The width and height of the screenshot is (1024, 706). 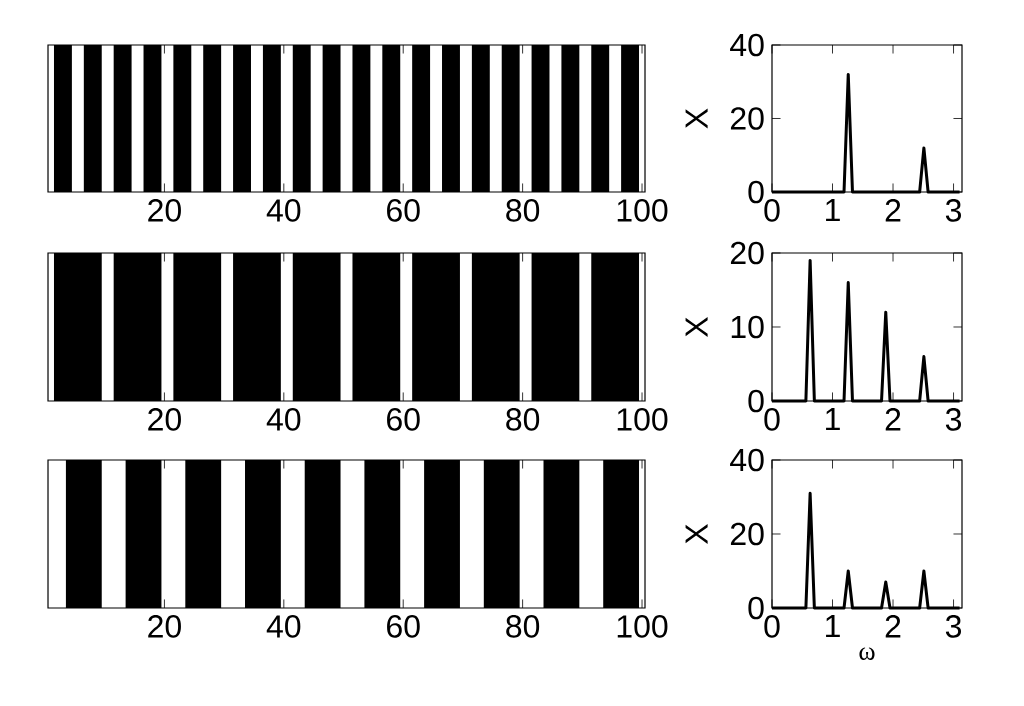 What do you see at coordinates (867, 653) in the screenshot?
I see `x-axis-title: ω` at bounding box center [867, 653].